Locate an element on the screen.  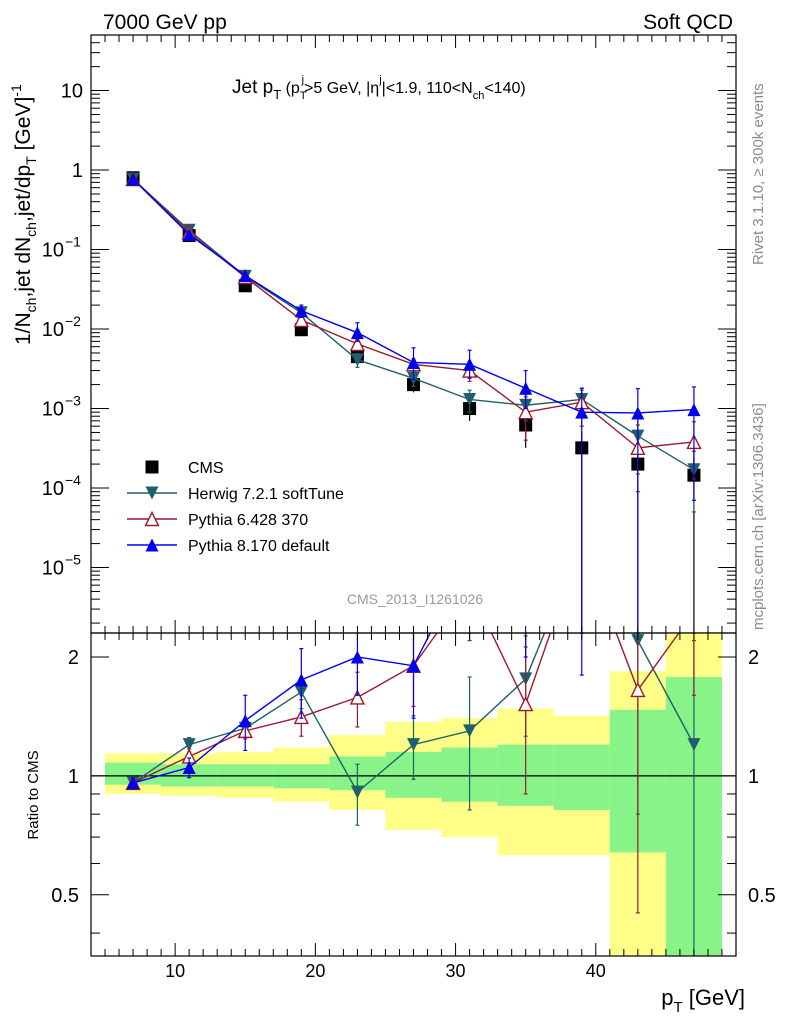
ratio-y-tick-label-right: 1 is located at coordinates (753, 777).